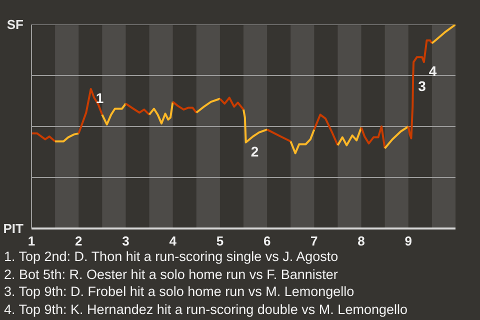  Describe the element at coordinates (314, 241) in the screenshot. I see `x-tick-label: 7` at that location.